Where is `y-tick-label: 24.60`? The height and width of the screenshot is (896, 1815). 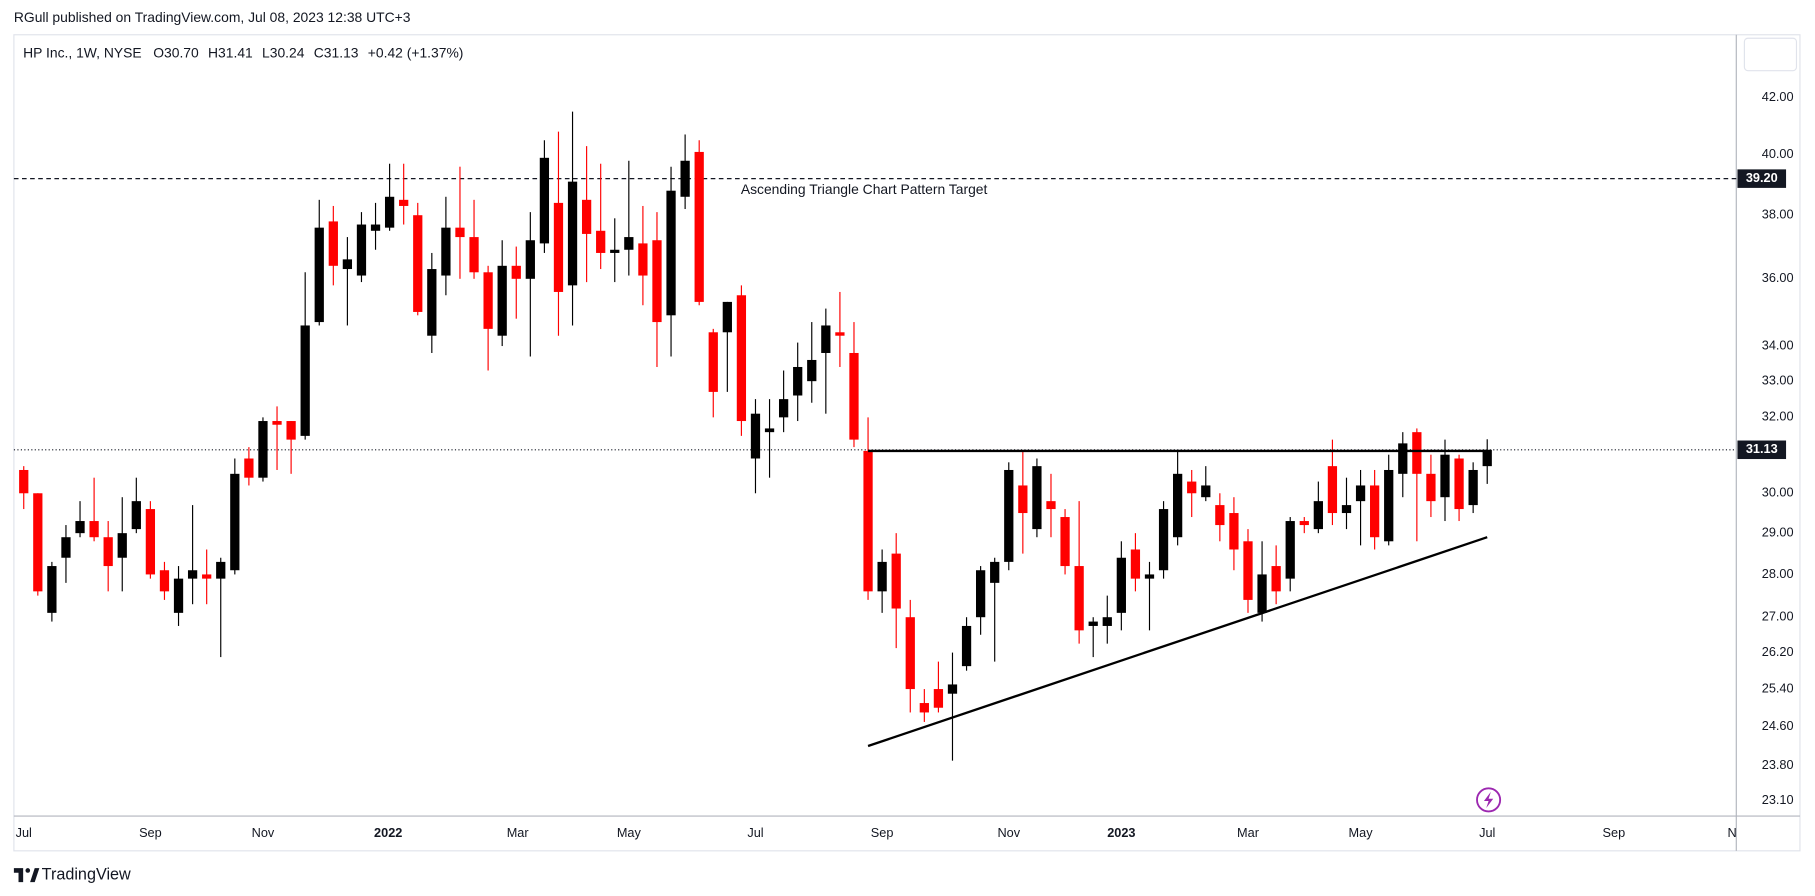
y-tick-label: 24.60 is located at coordinates (1778, 725).